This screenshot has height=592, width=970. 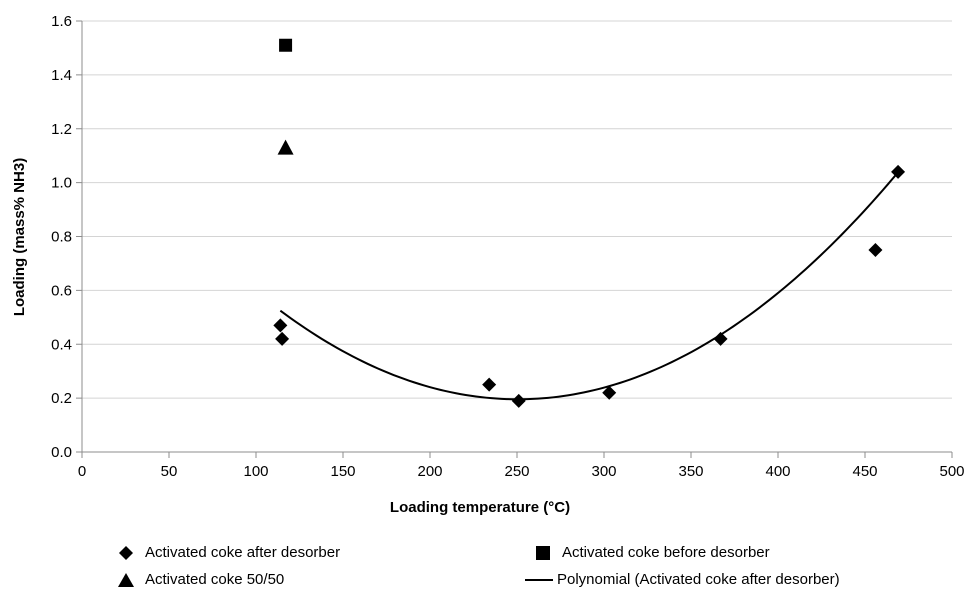 What do you see at coordinates (126, 553) in the screenshot?
I see `diamond-marker-icon` at bounding box center [126, 553].